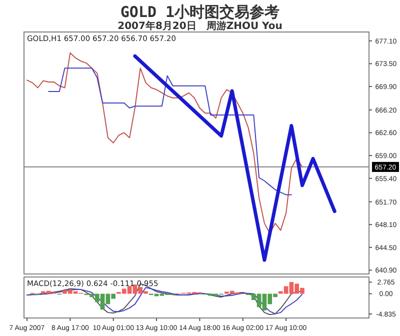 The image size is (400, 336). I want to click on chart-title: GOLD 1小时图交易参考, so click(200, 12).